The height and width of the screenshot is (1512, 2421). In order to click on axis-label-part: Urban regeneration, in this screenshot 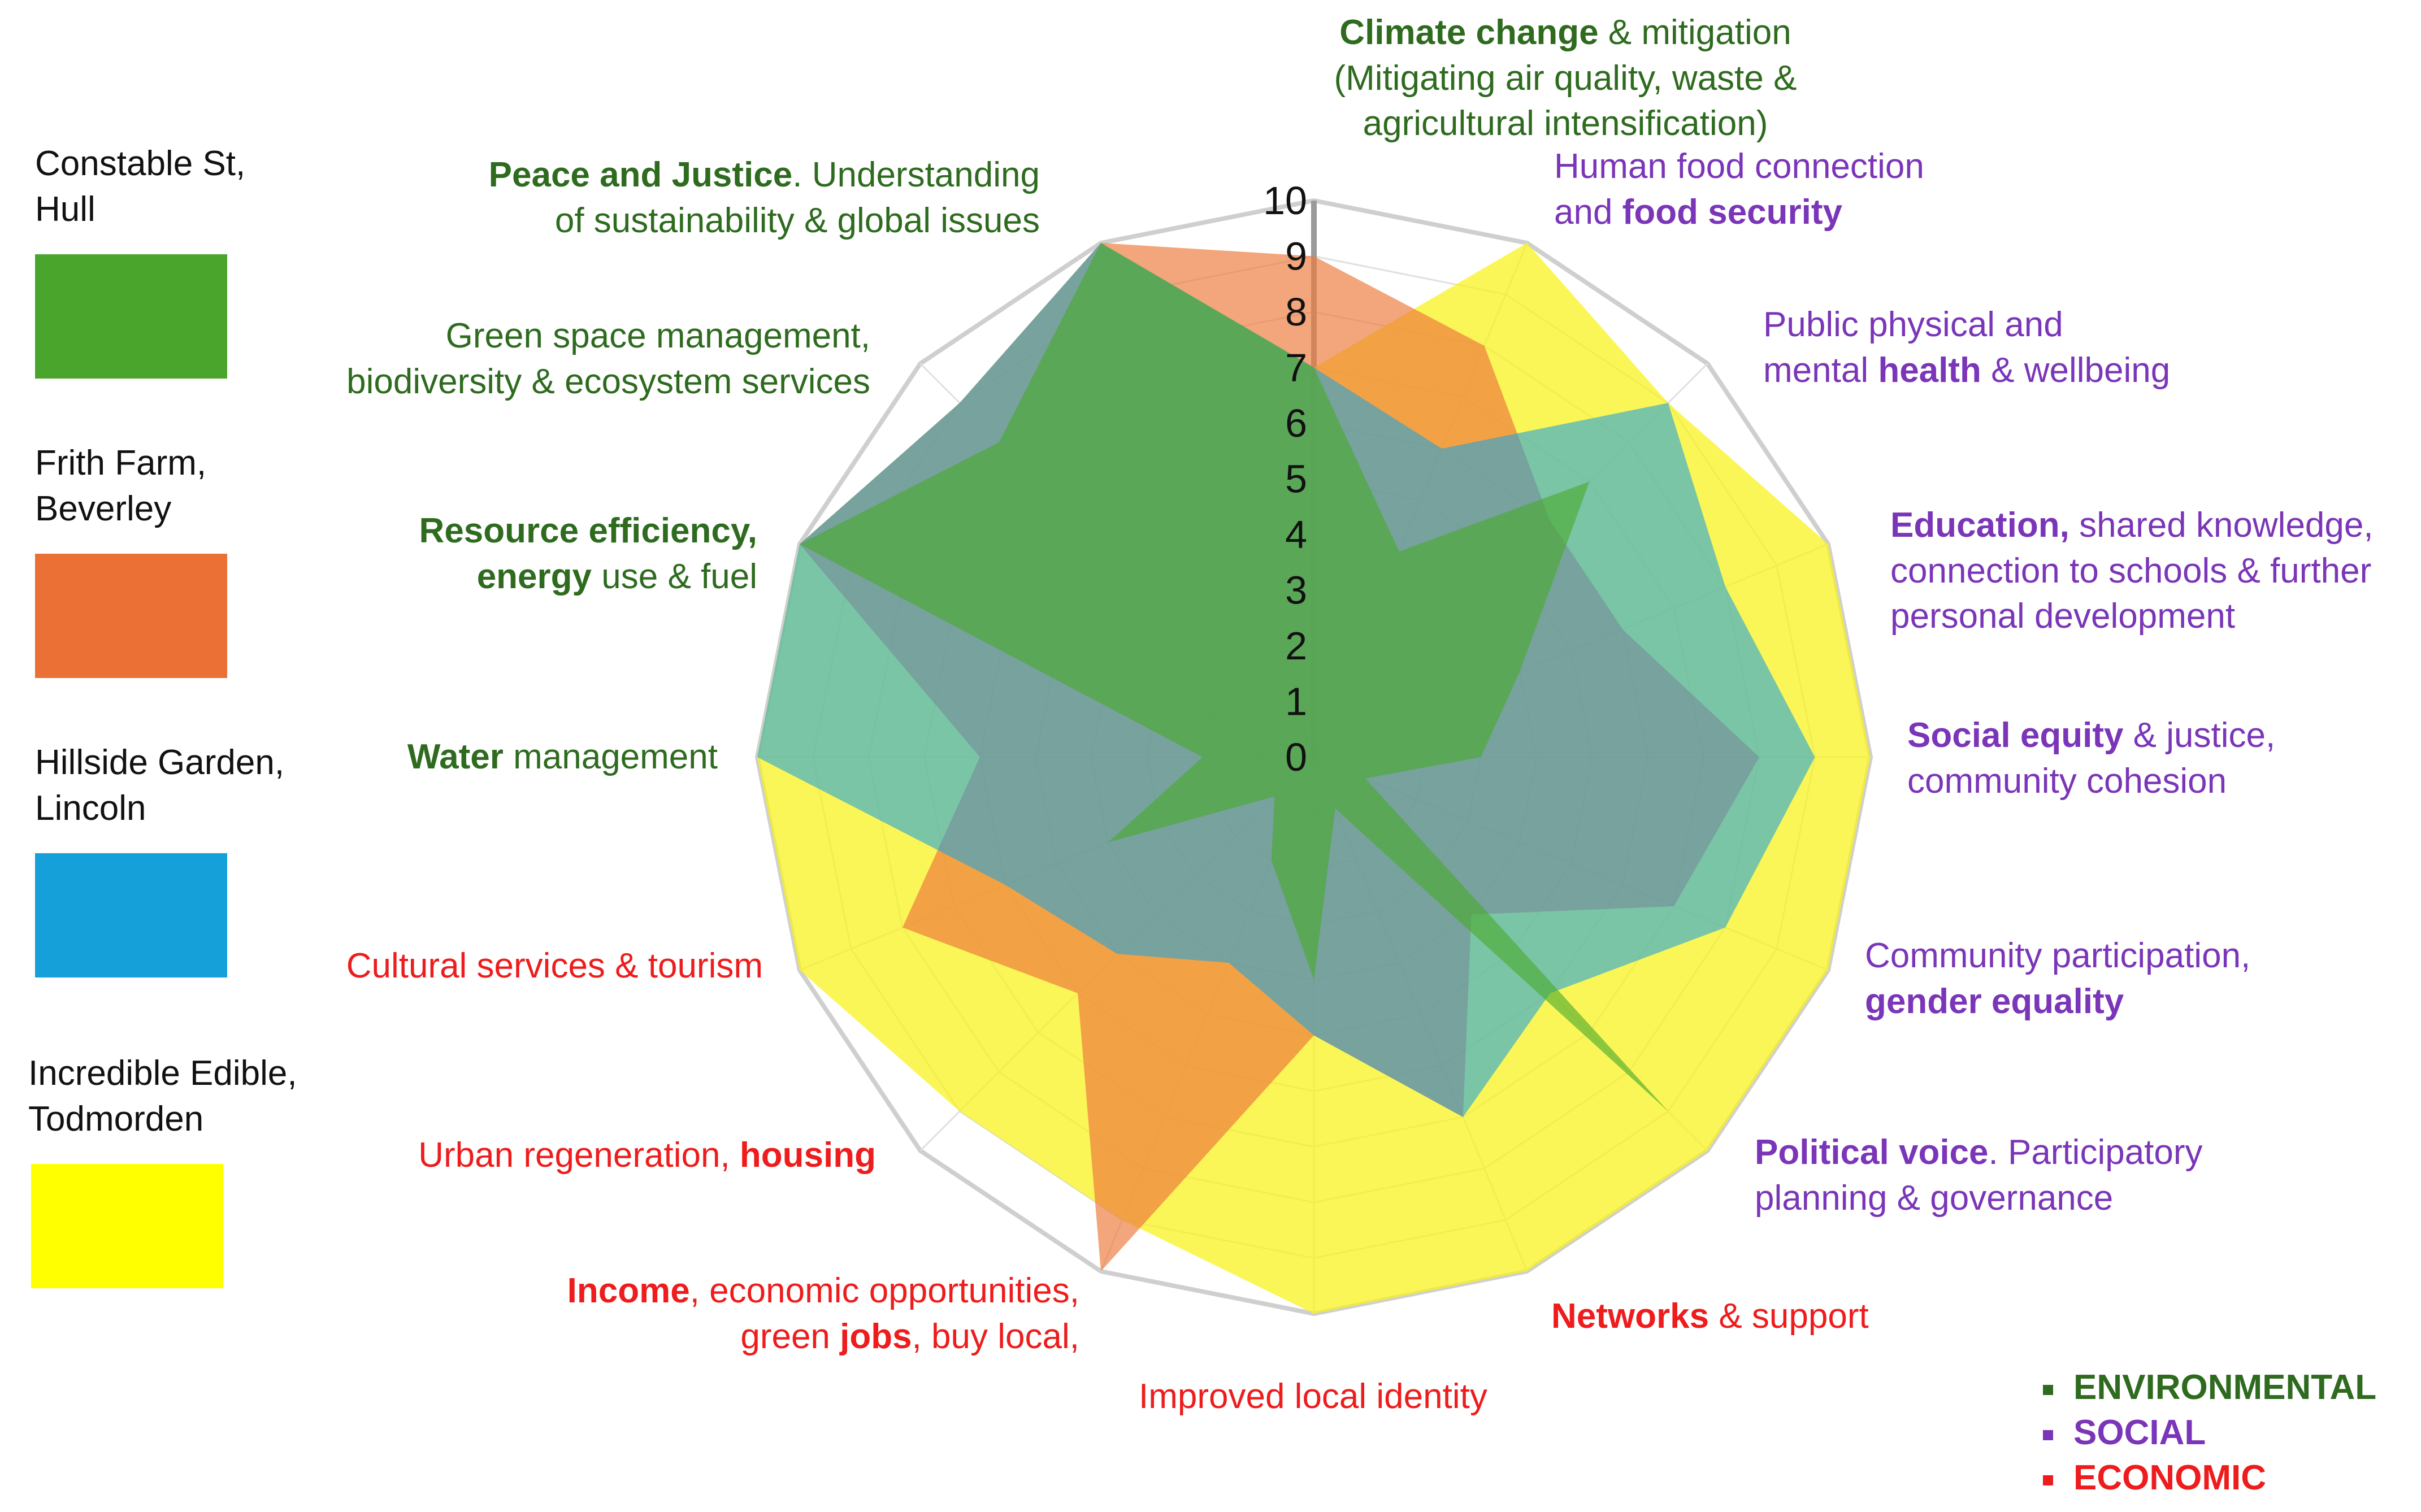, I will do `click(579, 1155)`.